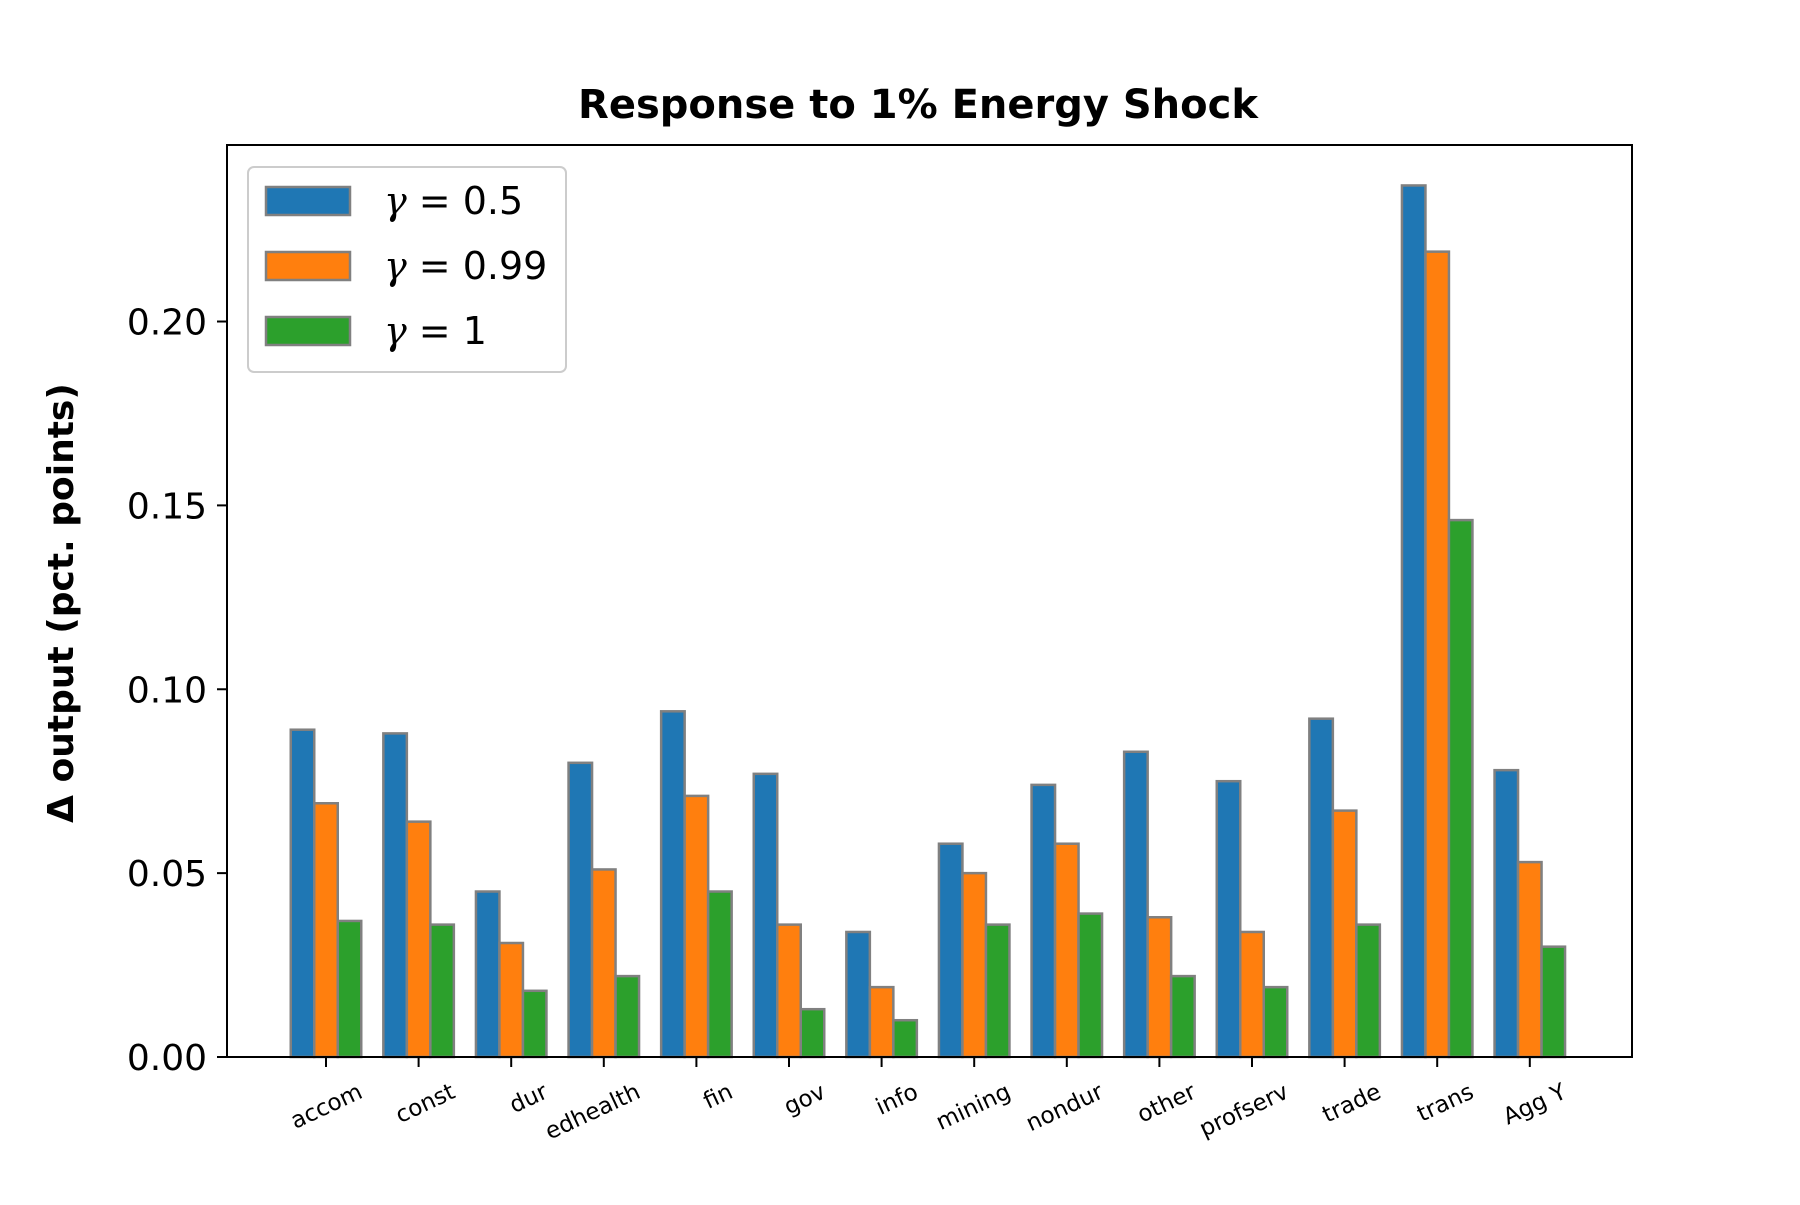  What do you see at coordinates (61, 603) in the screenshot?
I see `y-axis-label: Δ output (pct. points)` at bounding box center [61, 603].